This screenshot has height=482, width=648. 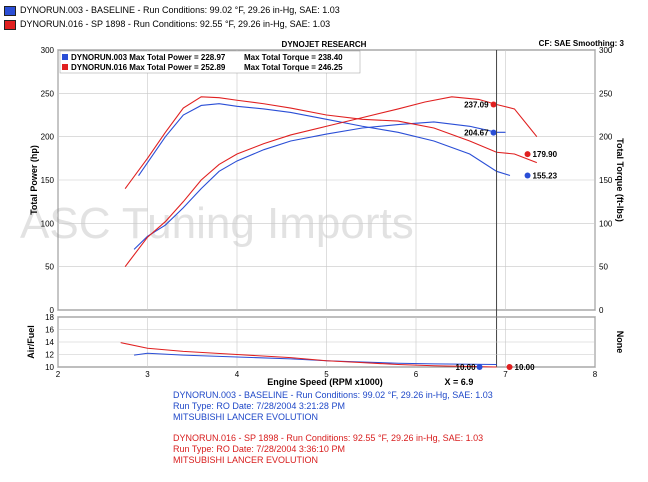 I want to click on y2-axis-title: Total Torque (ft-lbs), so click(x=620, y=180).